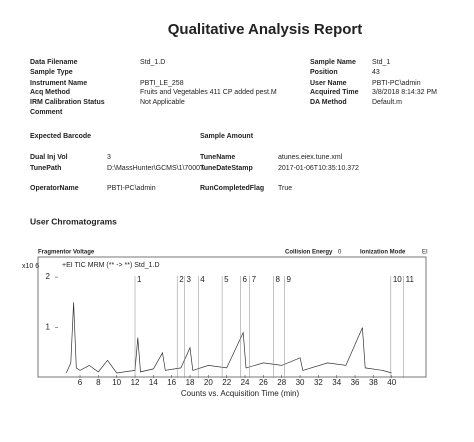  What do you see at coordinates (277, 279) in the screenshot?
I see `peak-label: 8` at bounding box center [277, 279].